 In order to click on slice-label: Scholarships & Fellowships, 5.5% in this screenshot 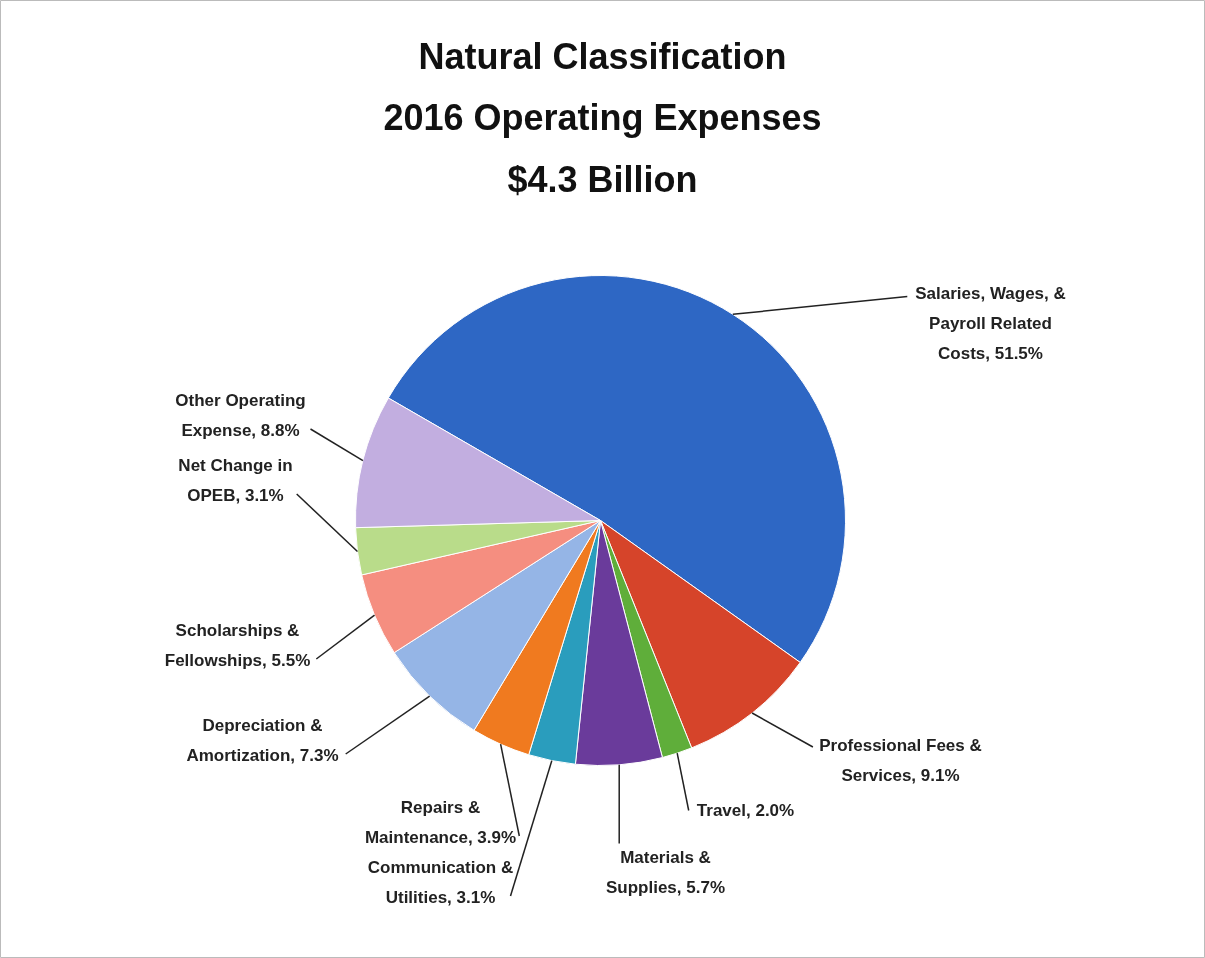, I will do `click(237, 645)`.